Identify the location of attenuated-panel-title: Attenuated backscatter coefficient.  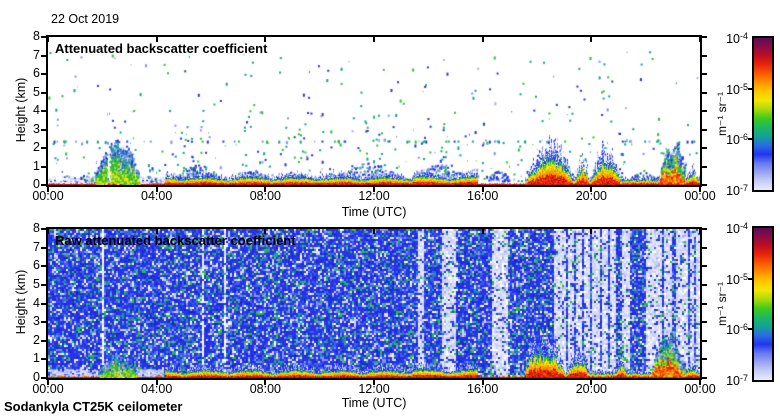
(161, 48).